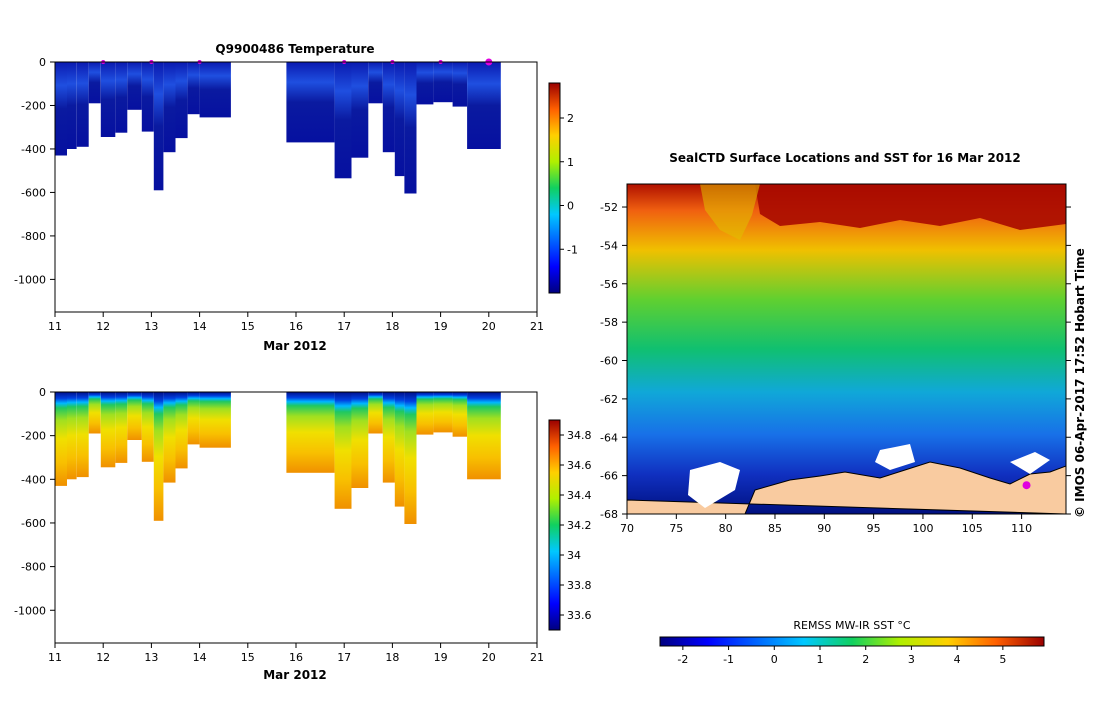 This screenshot has width=1099, height=704. Describe the element at coordinates (42, 392) in the screenshot. I see `y-tick-label: 0` at that location.